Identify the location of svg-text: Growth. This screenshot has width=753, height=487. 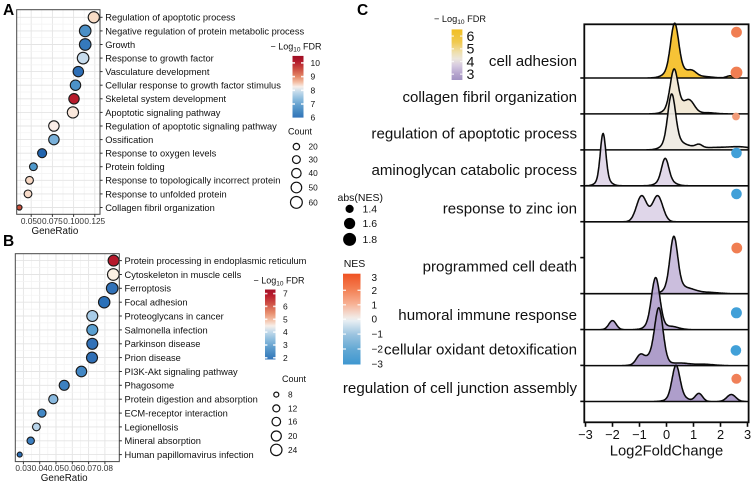
(120, 45).